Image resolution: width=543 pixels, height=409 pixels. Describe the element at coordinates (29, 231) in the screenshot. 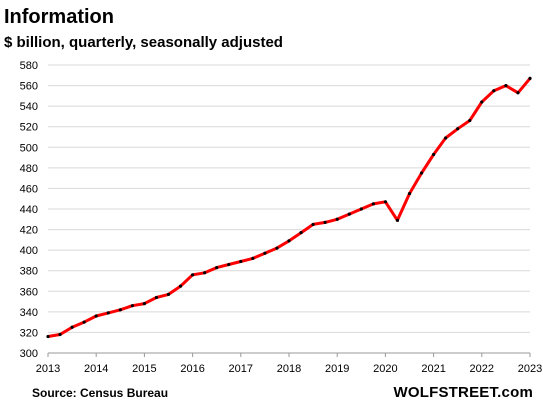

I see `y-tick-label: 420` at that location.